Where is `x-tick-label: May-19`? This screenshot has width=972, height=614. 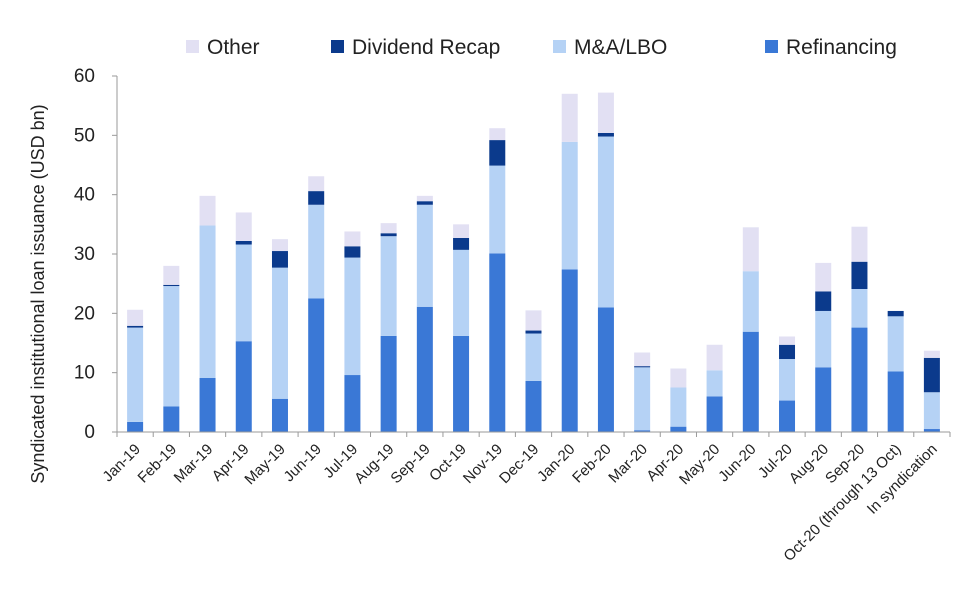 x-tick-label: May-19 is located at coordinates (264, 464).